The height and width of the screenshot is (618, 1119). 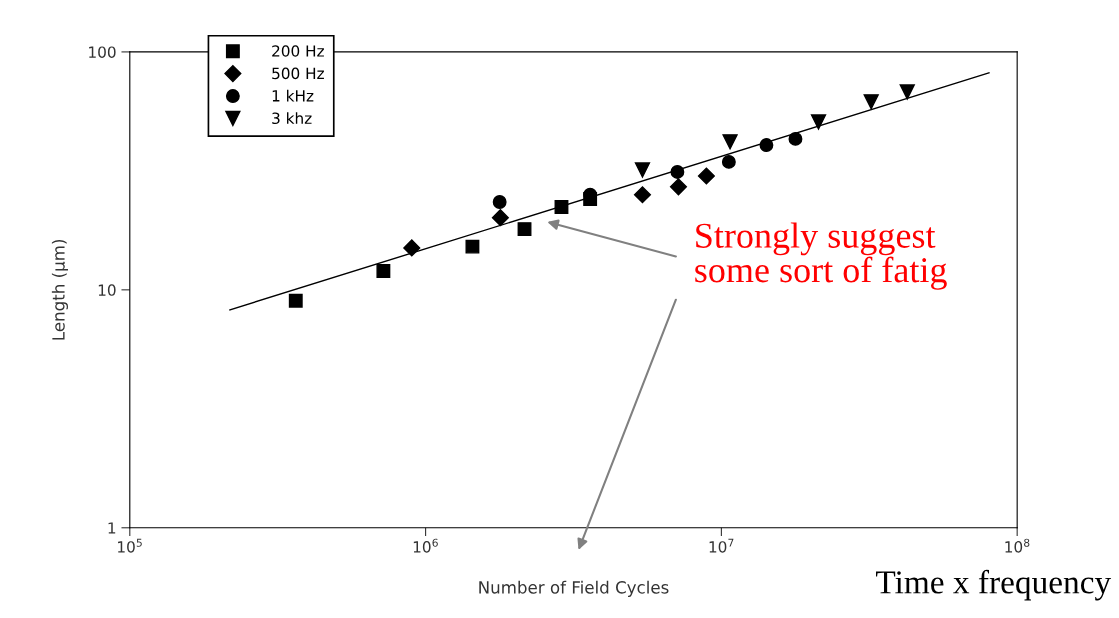 I want to click on y-axis-title: Length (µm), so click(x=59, y=289).